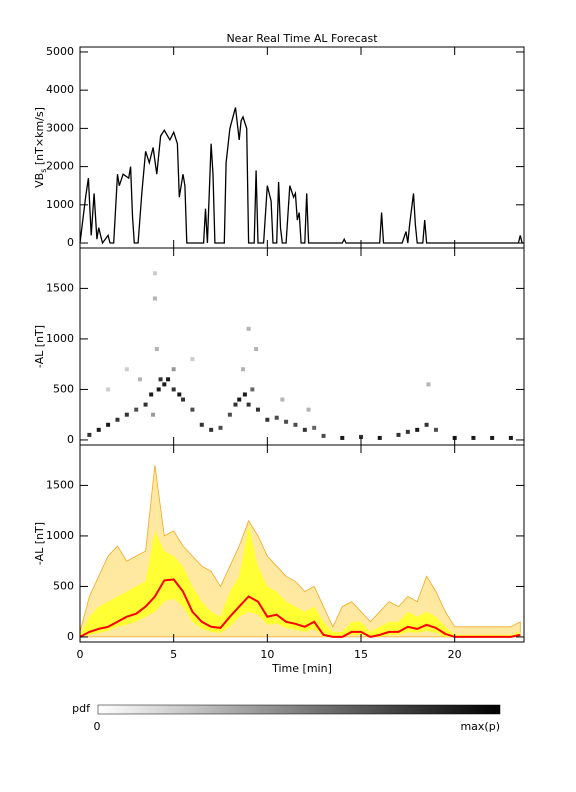  Describe the element at coordinates (173, 654) in the screenshot. I see `x-tick-label: 5` at that location.